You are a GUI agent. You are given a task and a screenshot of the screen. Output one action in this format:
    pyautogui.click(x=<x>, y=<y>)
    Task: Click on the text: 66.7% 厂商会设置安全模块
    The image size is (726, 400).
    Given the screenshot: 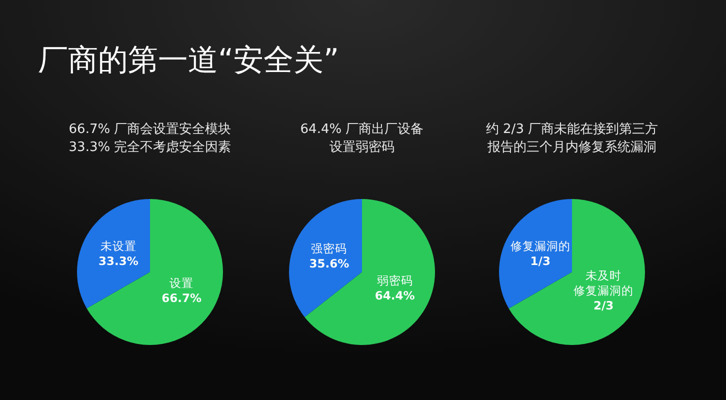 What is the action you would take?
    pyautogui.click(x=150, y=129)
    